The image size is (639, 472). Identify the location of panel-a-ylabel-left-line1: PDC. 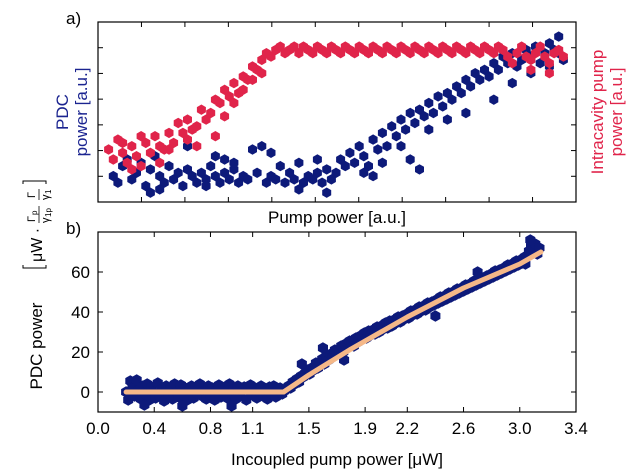
(62, 112).